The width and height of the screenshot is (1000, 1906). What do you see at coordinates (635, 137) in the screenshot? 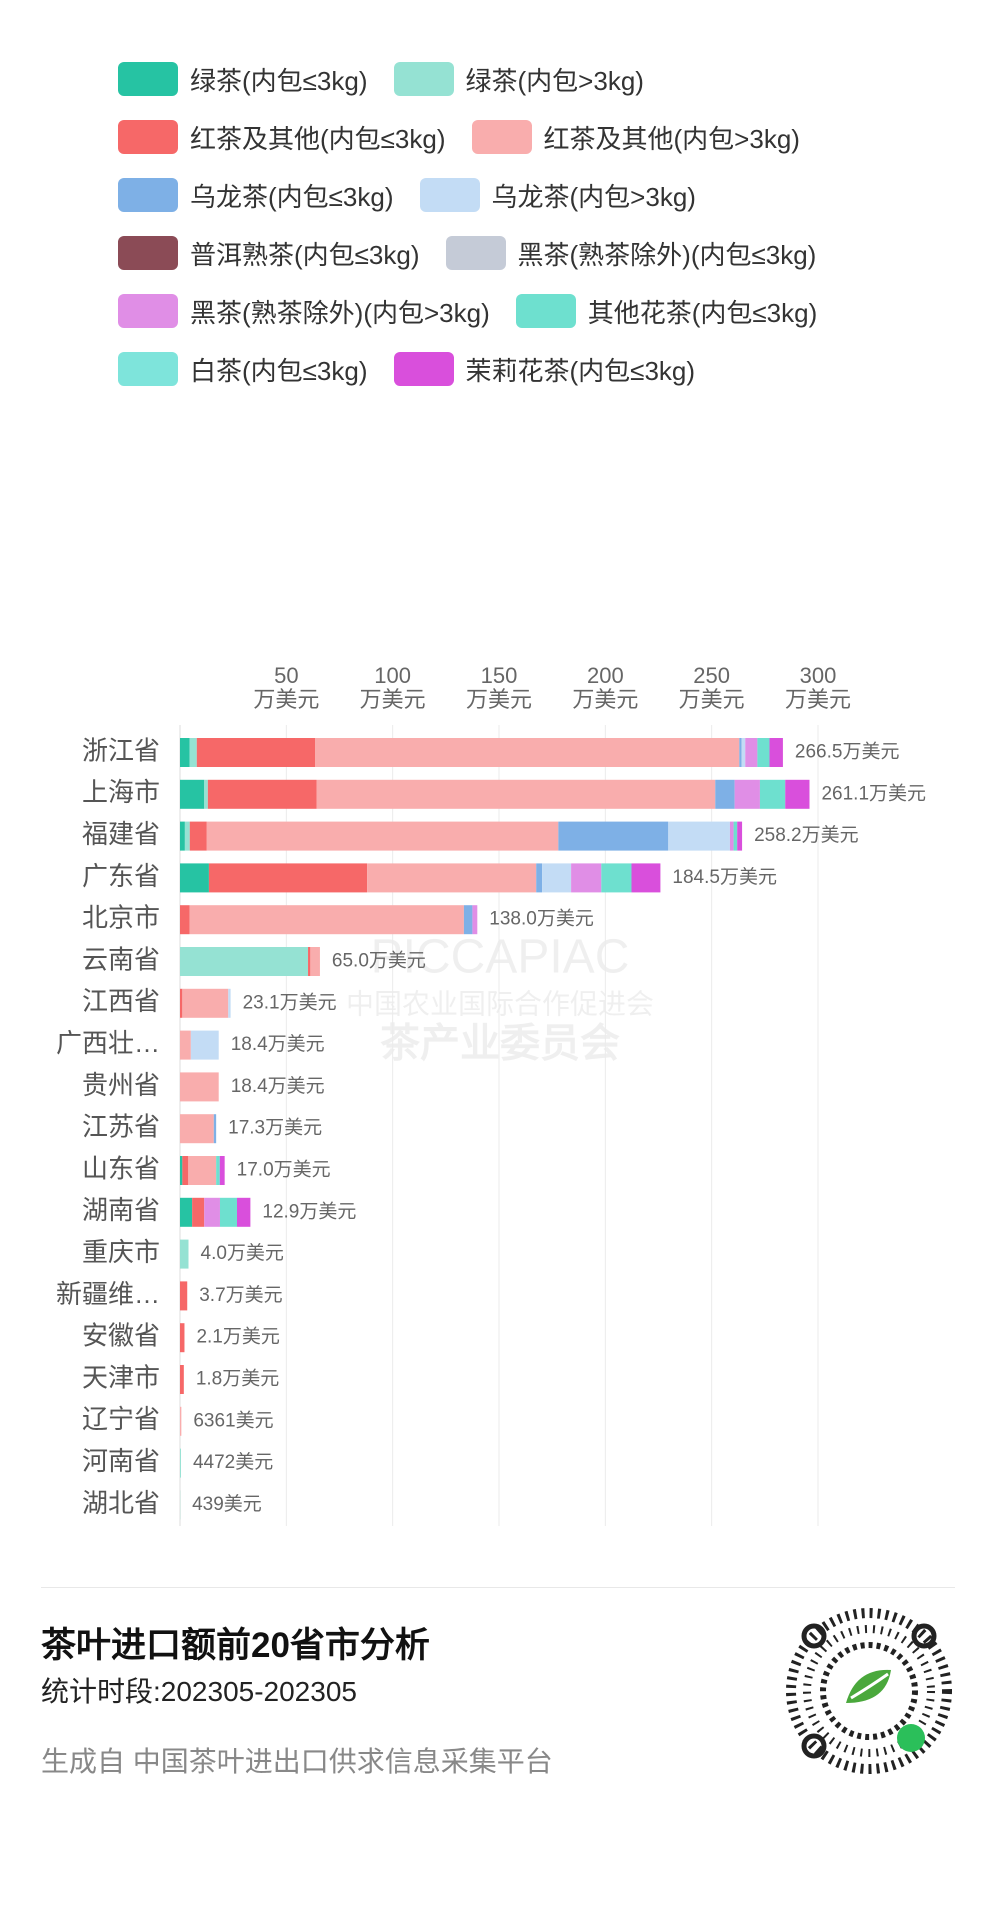
I see `legend-item: 红茶及其他(内包>3kg)` at bounding box center [635, 137].